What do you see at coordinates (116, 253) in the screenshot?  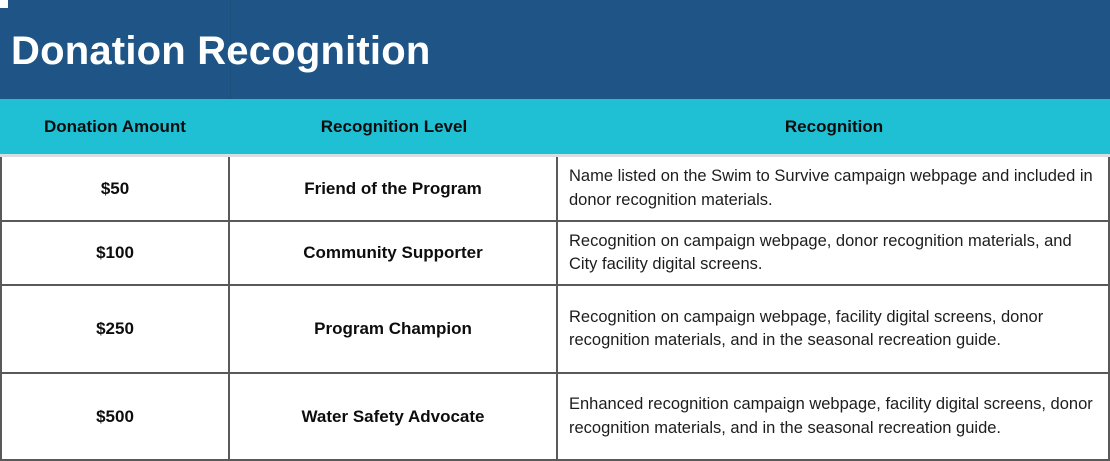 I see `donation-amount-cell: $100` at bounding box center [116, 253].